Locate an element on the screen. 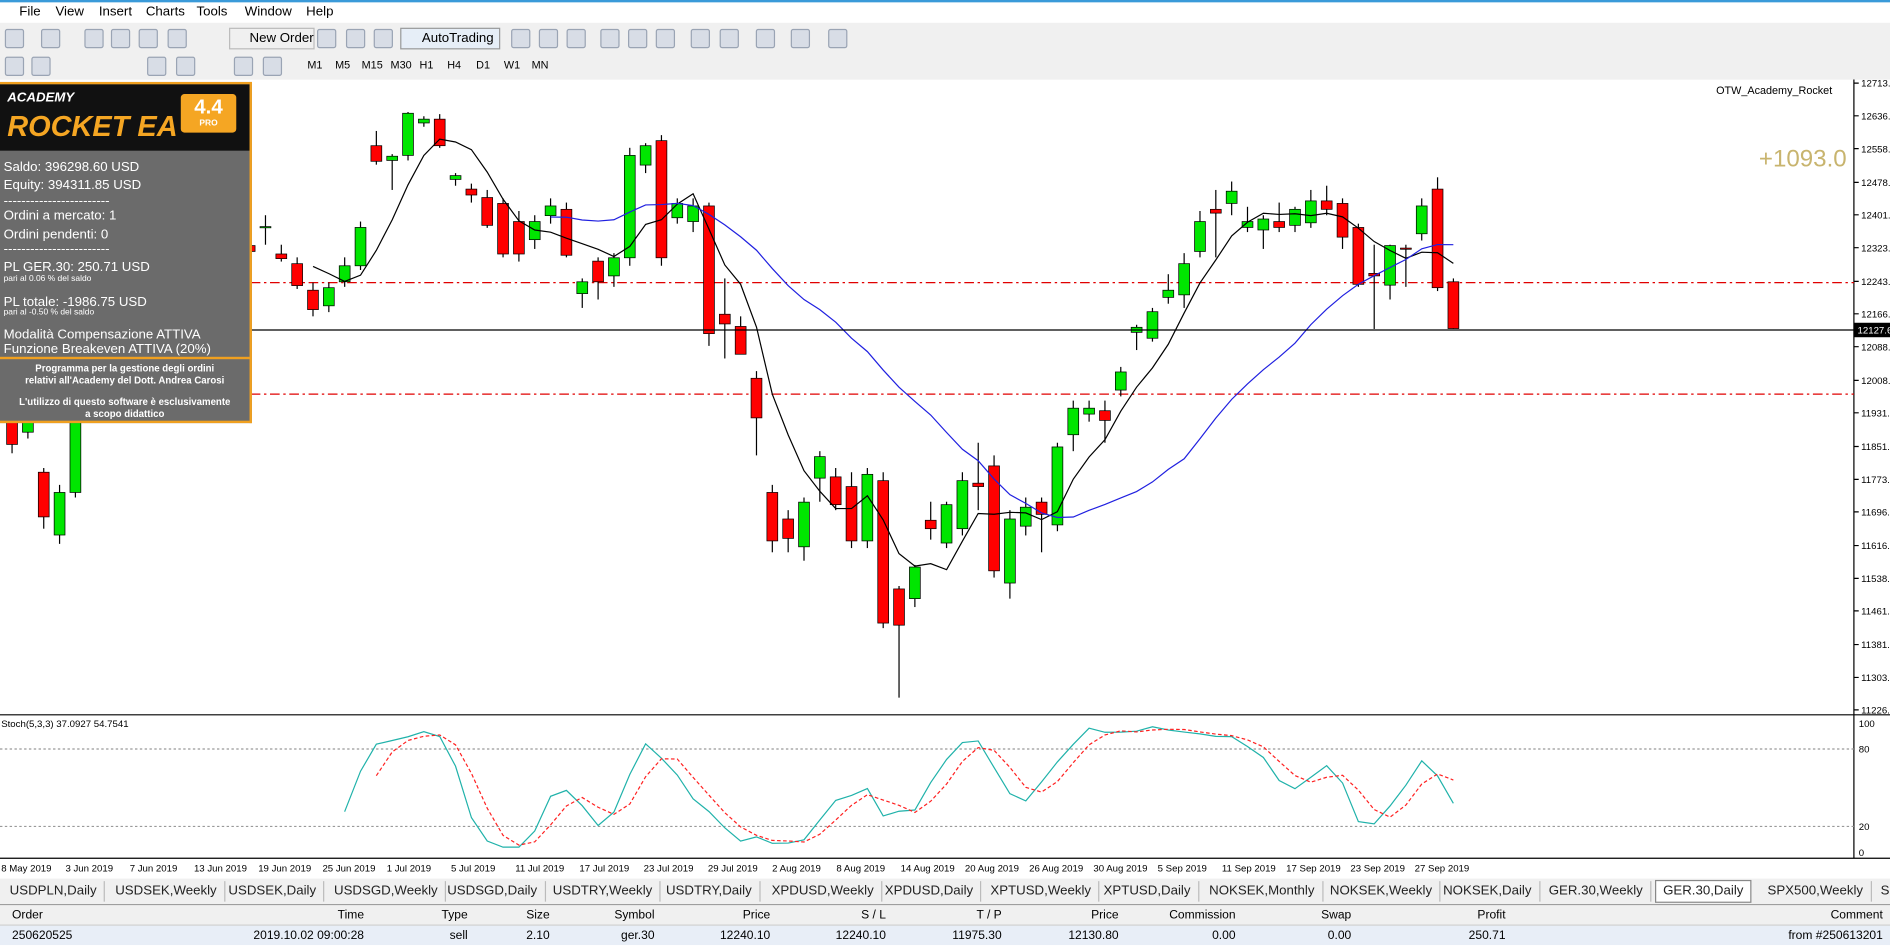 This screenshot has width=1890, height=951. chart-tab: GER.30,Weekly is located at coordinates (1596, 891).